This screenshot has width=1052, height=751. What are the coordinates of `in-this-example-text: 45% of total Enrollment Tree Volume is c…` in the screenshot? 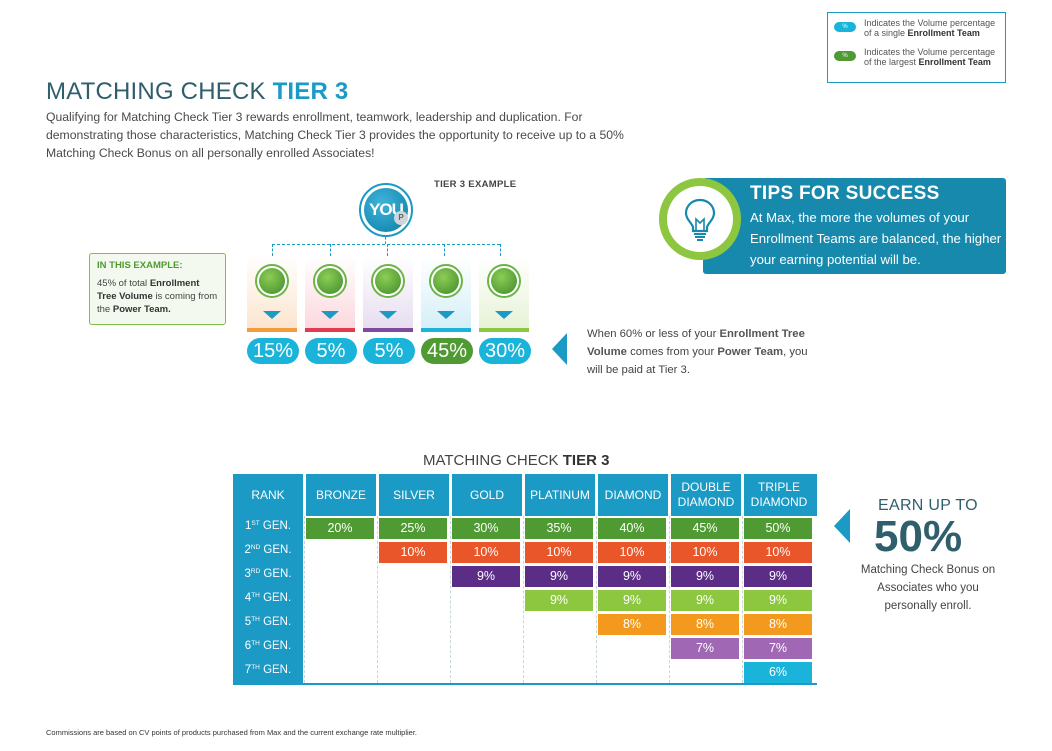 It's located at (157, 296).